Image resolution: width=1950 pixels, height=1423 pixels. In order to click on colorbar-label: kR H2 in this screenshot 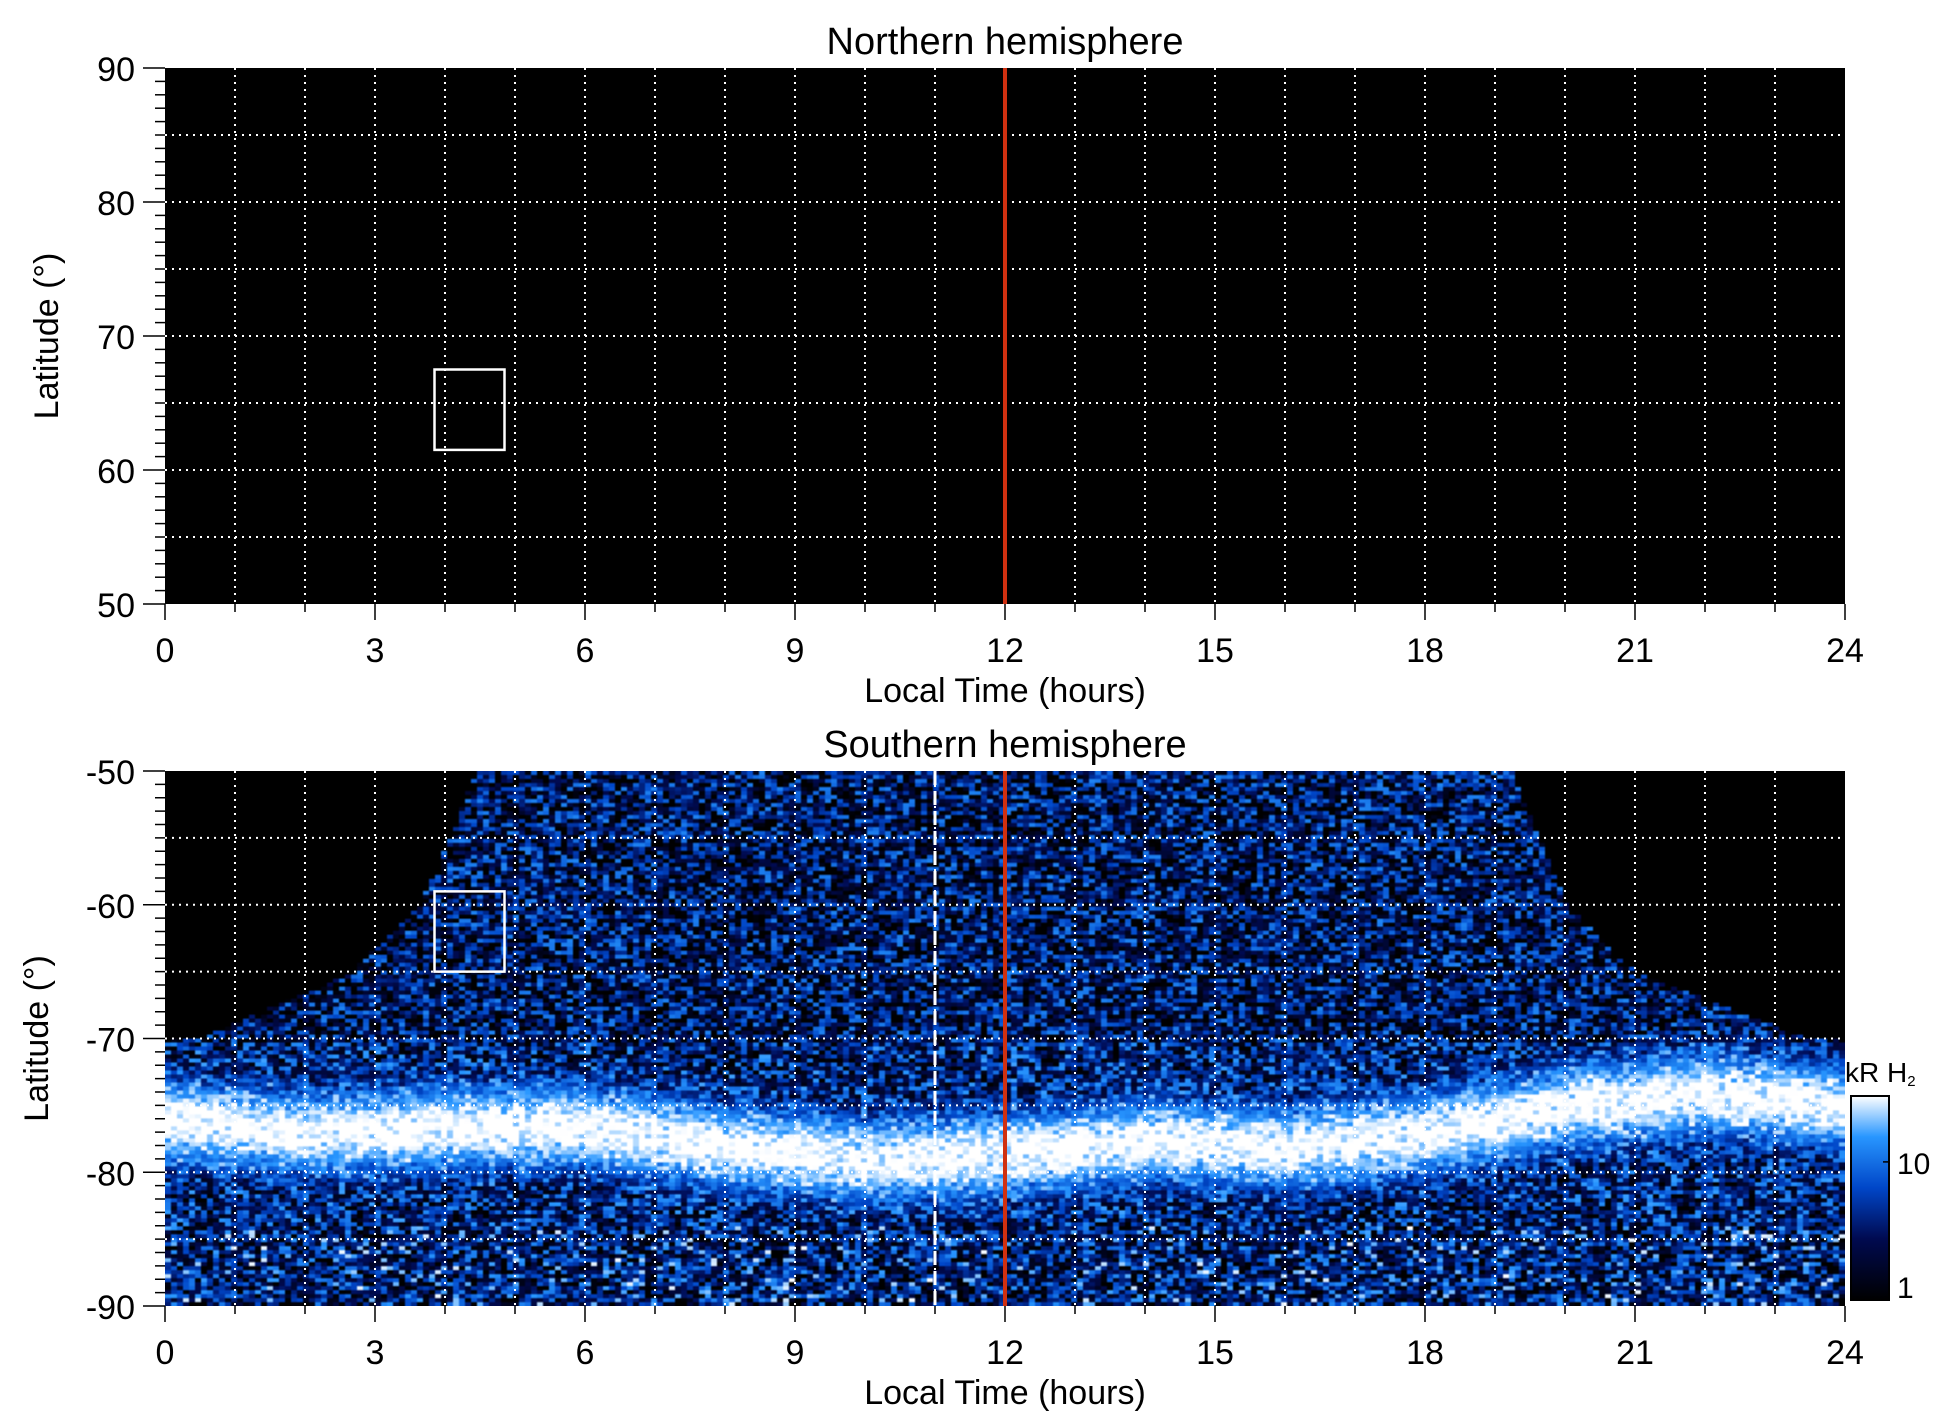, I will do `click(1880, 1073)`.